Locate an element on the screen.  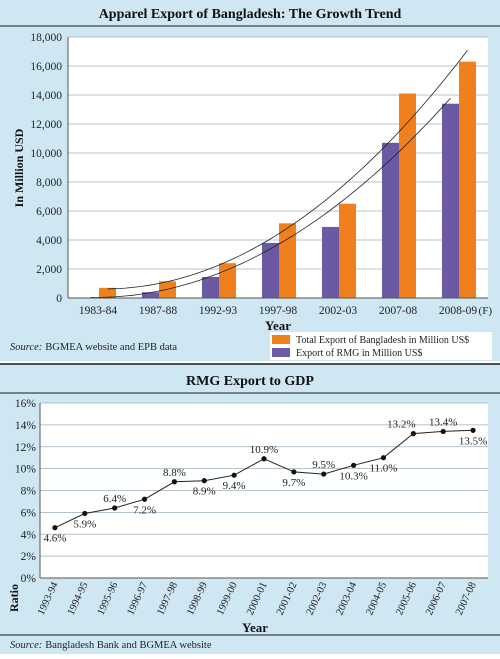
legend-label-rmg-export: Export of RMG in Million US$ is located at coordinates (359, 353).